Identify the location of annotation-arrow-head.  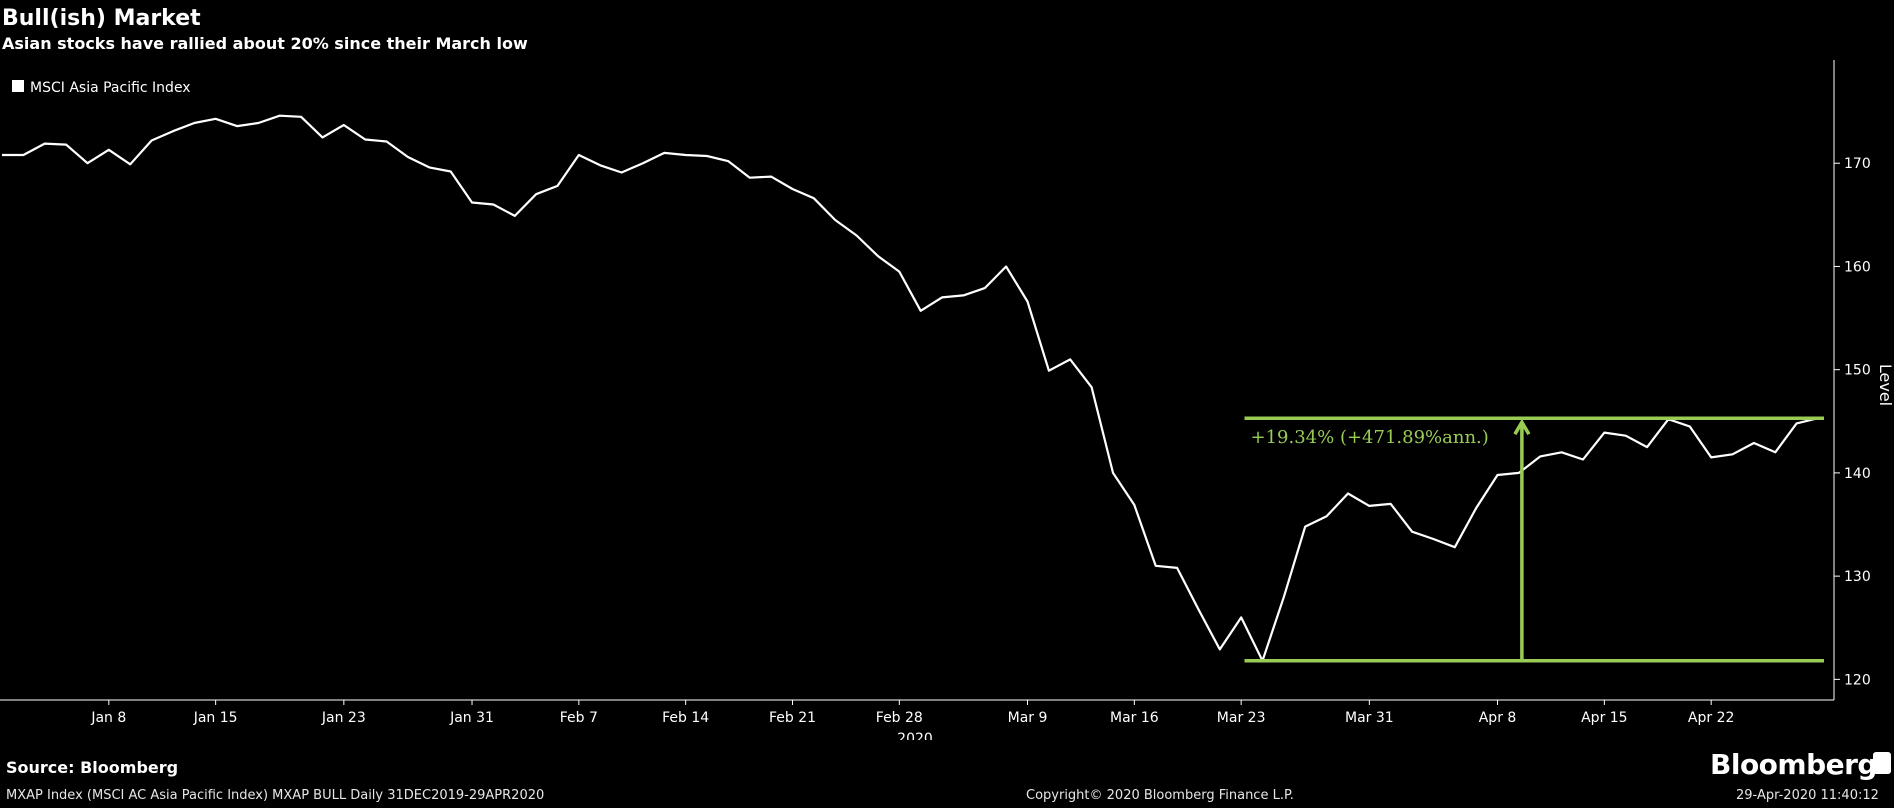
(1522, 427).